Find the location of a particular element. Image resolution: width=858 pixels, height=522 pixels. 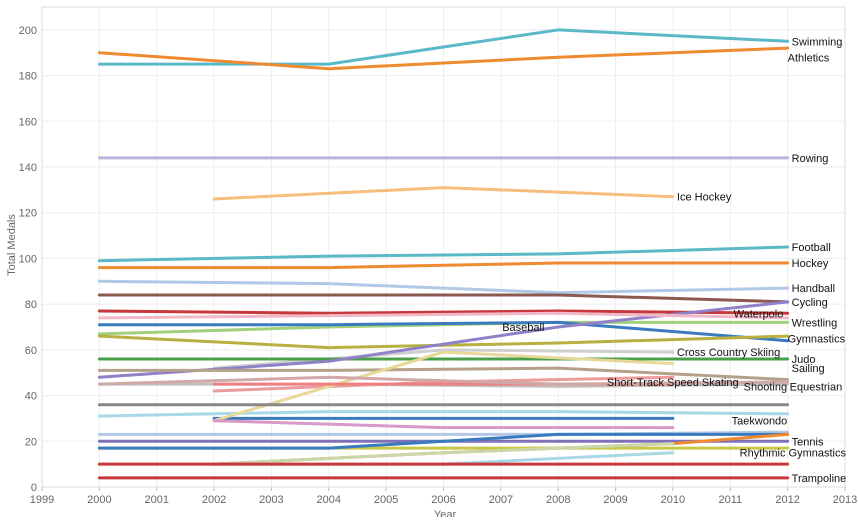

x-tick-label: 2013 is located at coordinates (845, 500).